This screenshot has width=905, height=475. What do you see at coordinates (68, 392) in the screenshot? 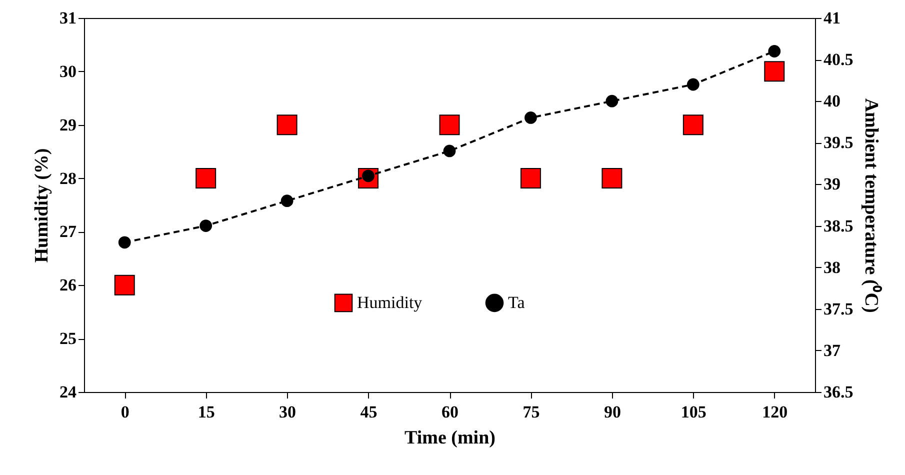
I see `y-tick-label: 24` at bounding box center [68, 392].